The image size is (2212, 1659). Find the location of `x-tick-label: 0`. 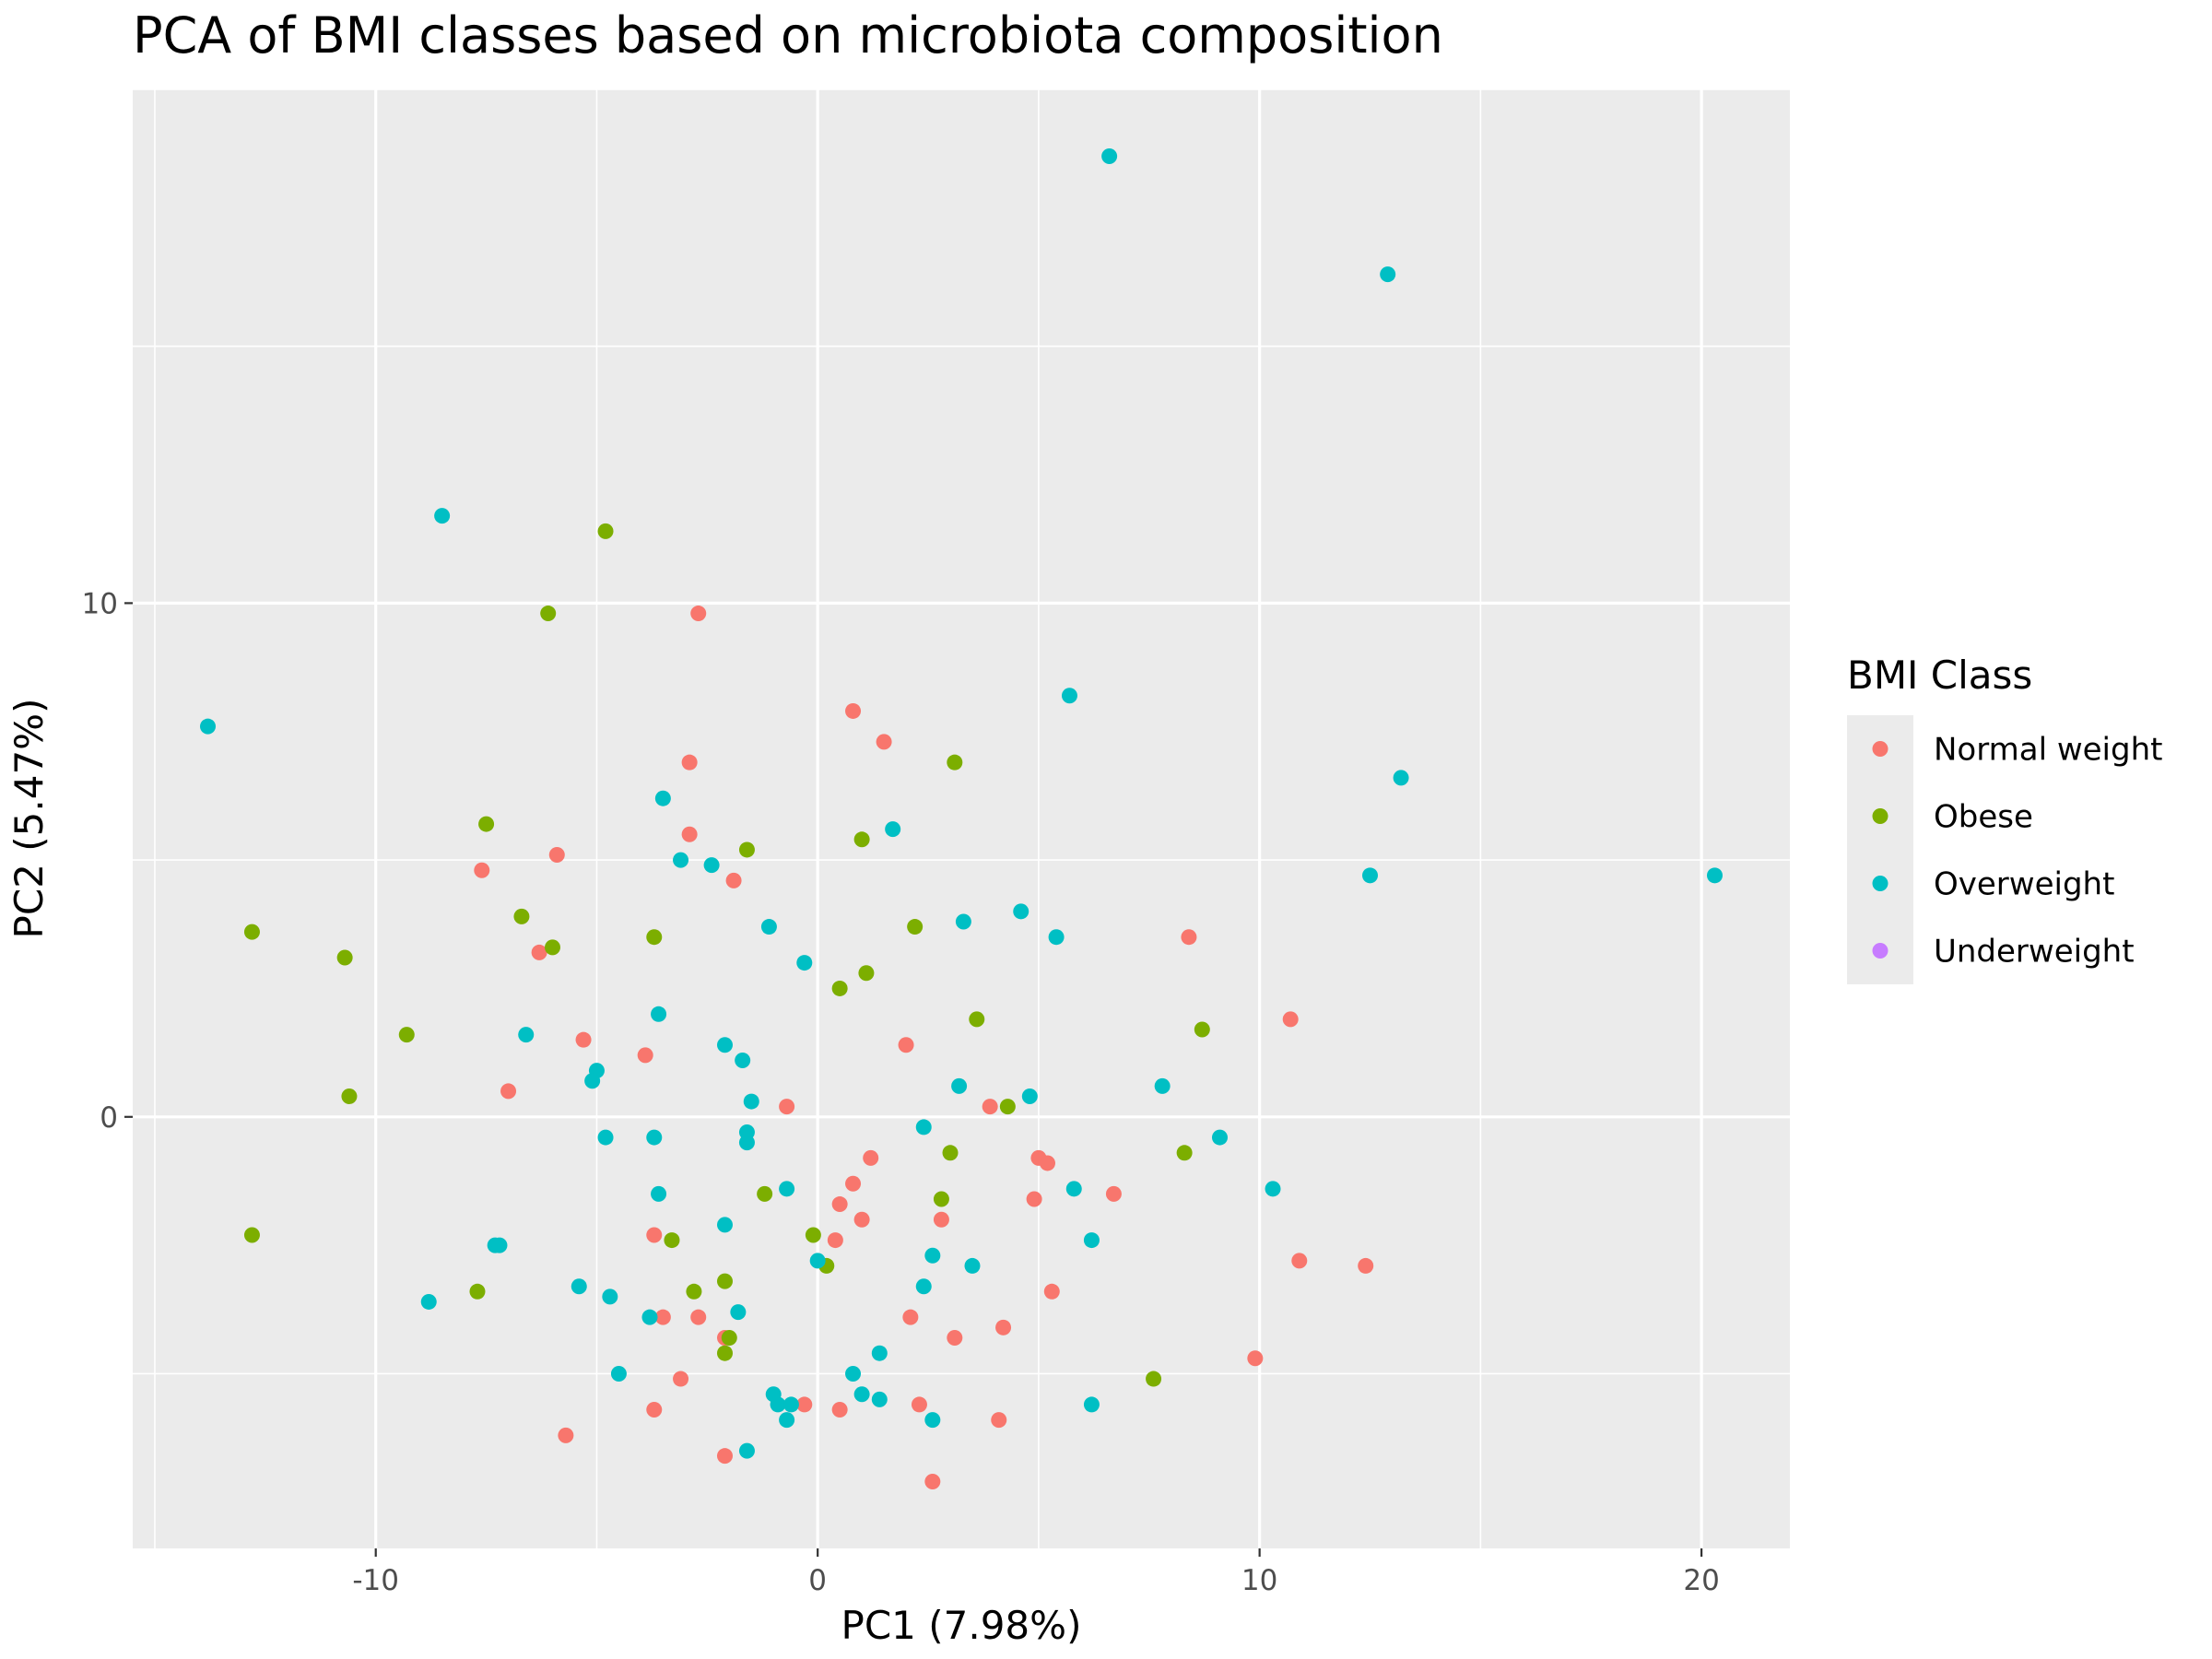

x-tick-label: 0 is located at coordinates (817, 1580).